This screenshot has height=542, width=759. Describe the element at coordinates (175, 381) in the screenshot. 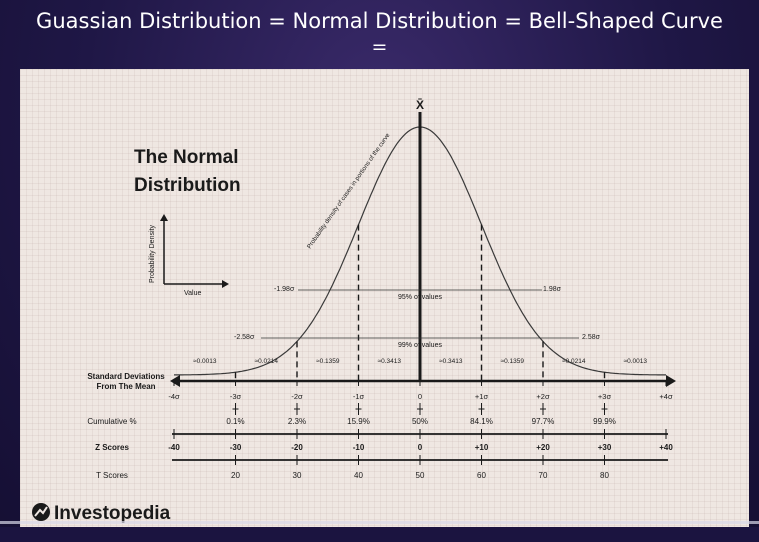

I see `sd-axis-left-arrow-icon` at that location.